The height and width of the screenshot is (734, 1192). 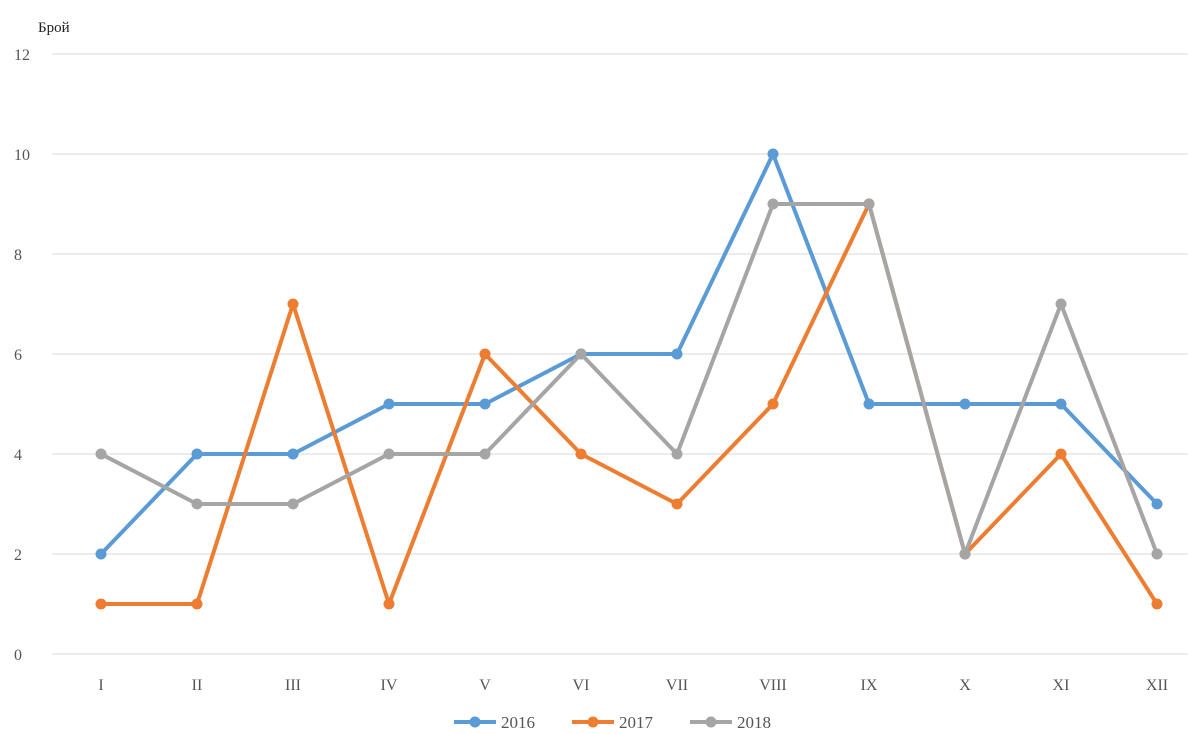 What do you see at coordinates (1061, 685) in the screenshot?
I see `x-tick-label: XI` at bounding box center [1061, 685].